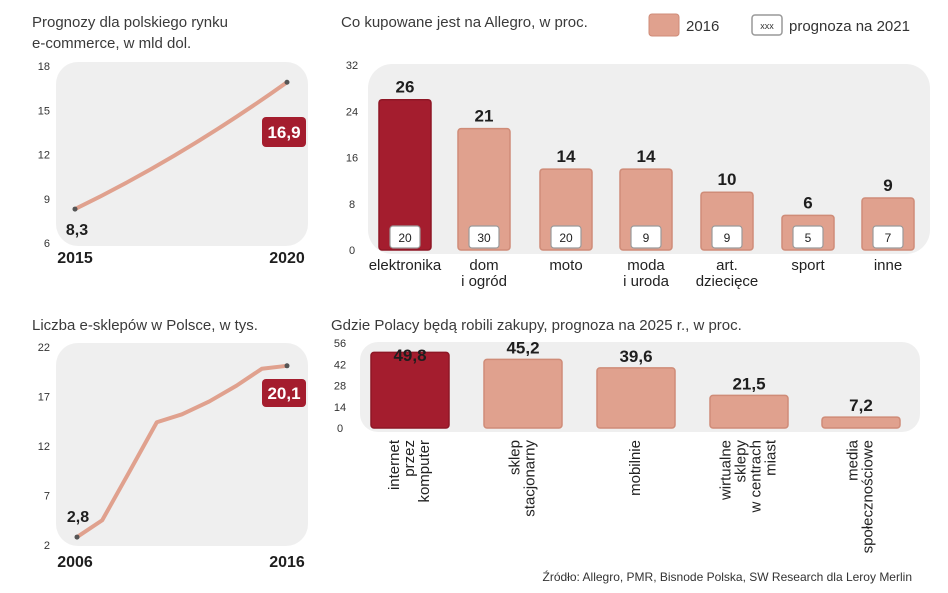  Describe the element at coordinates (646, 265) in the screenshot. I see `category-label: moda` at that location.